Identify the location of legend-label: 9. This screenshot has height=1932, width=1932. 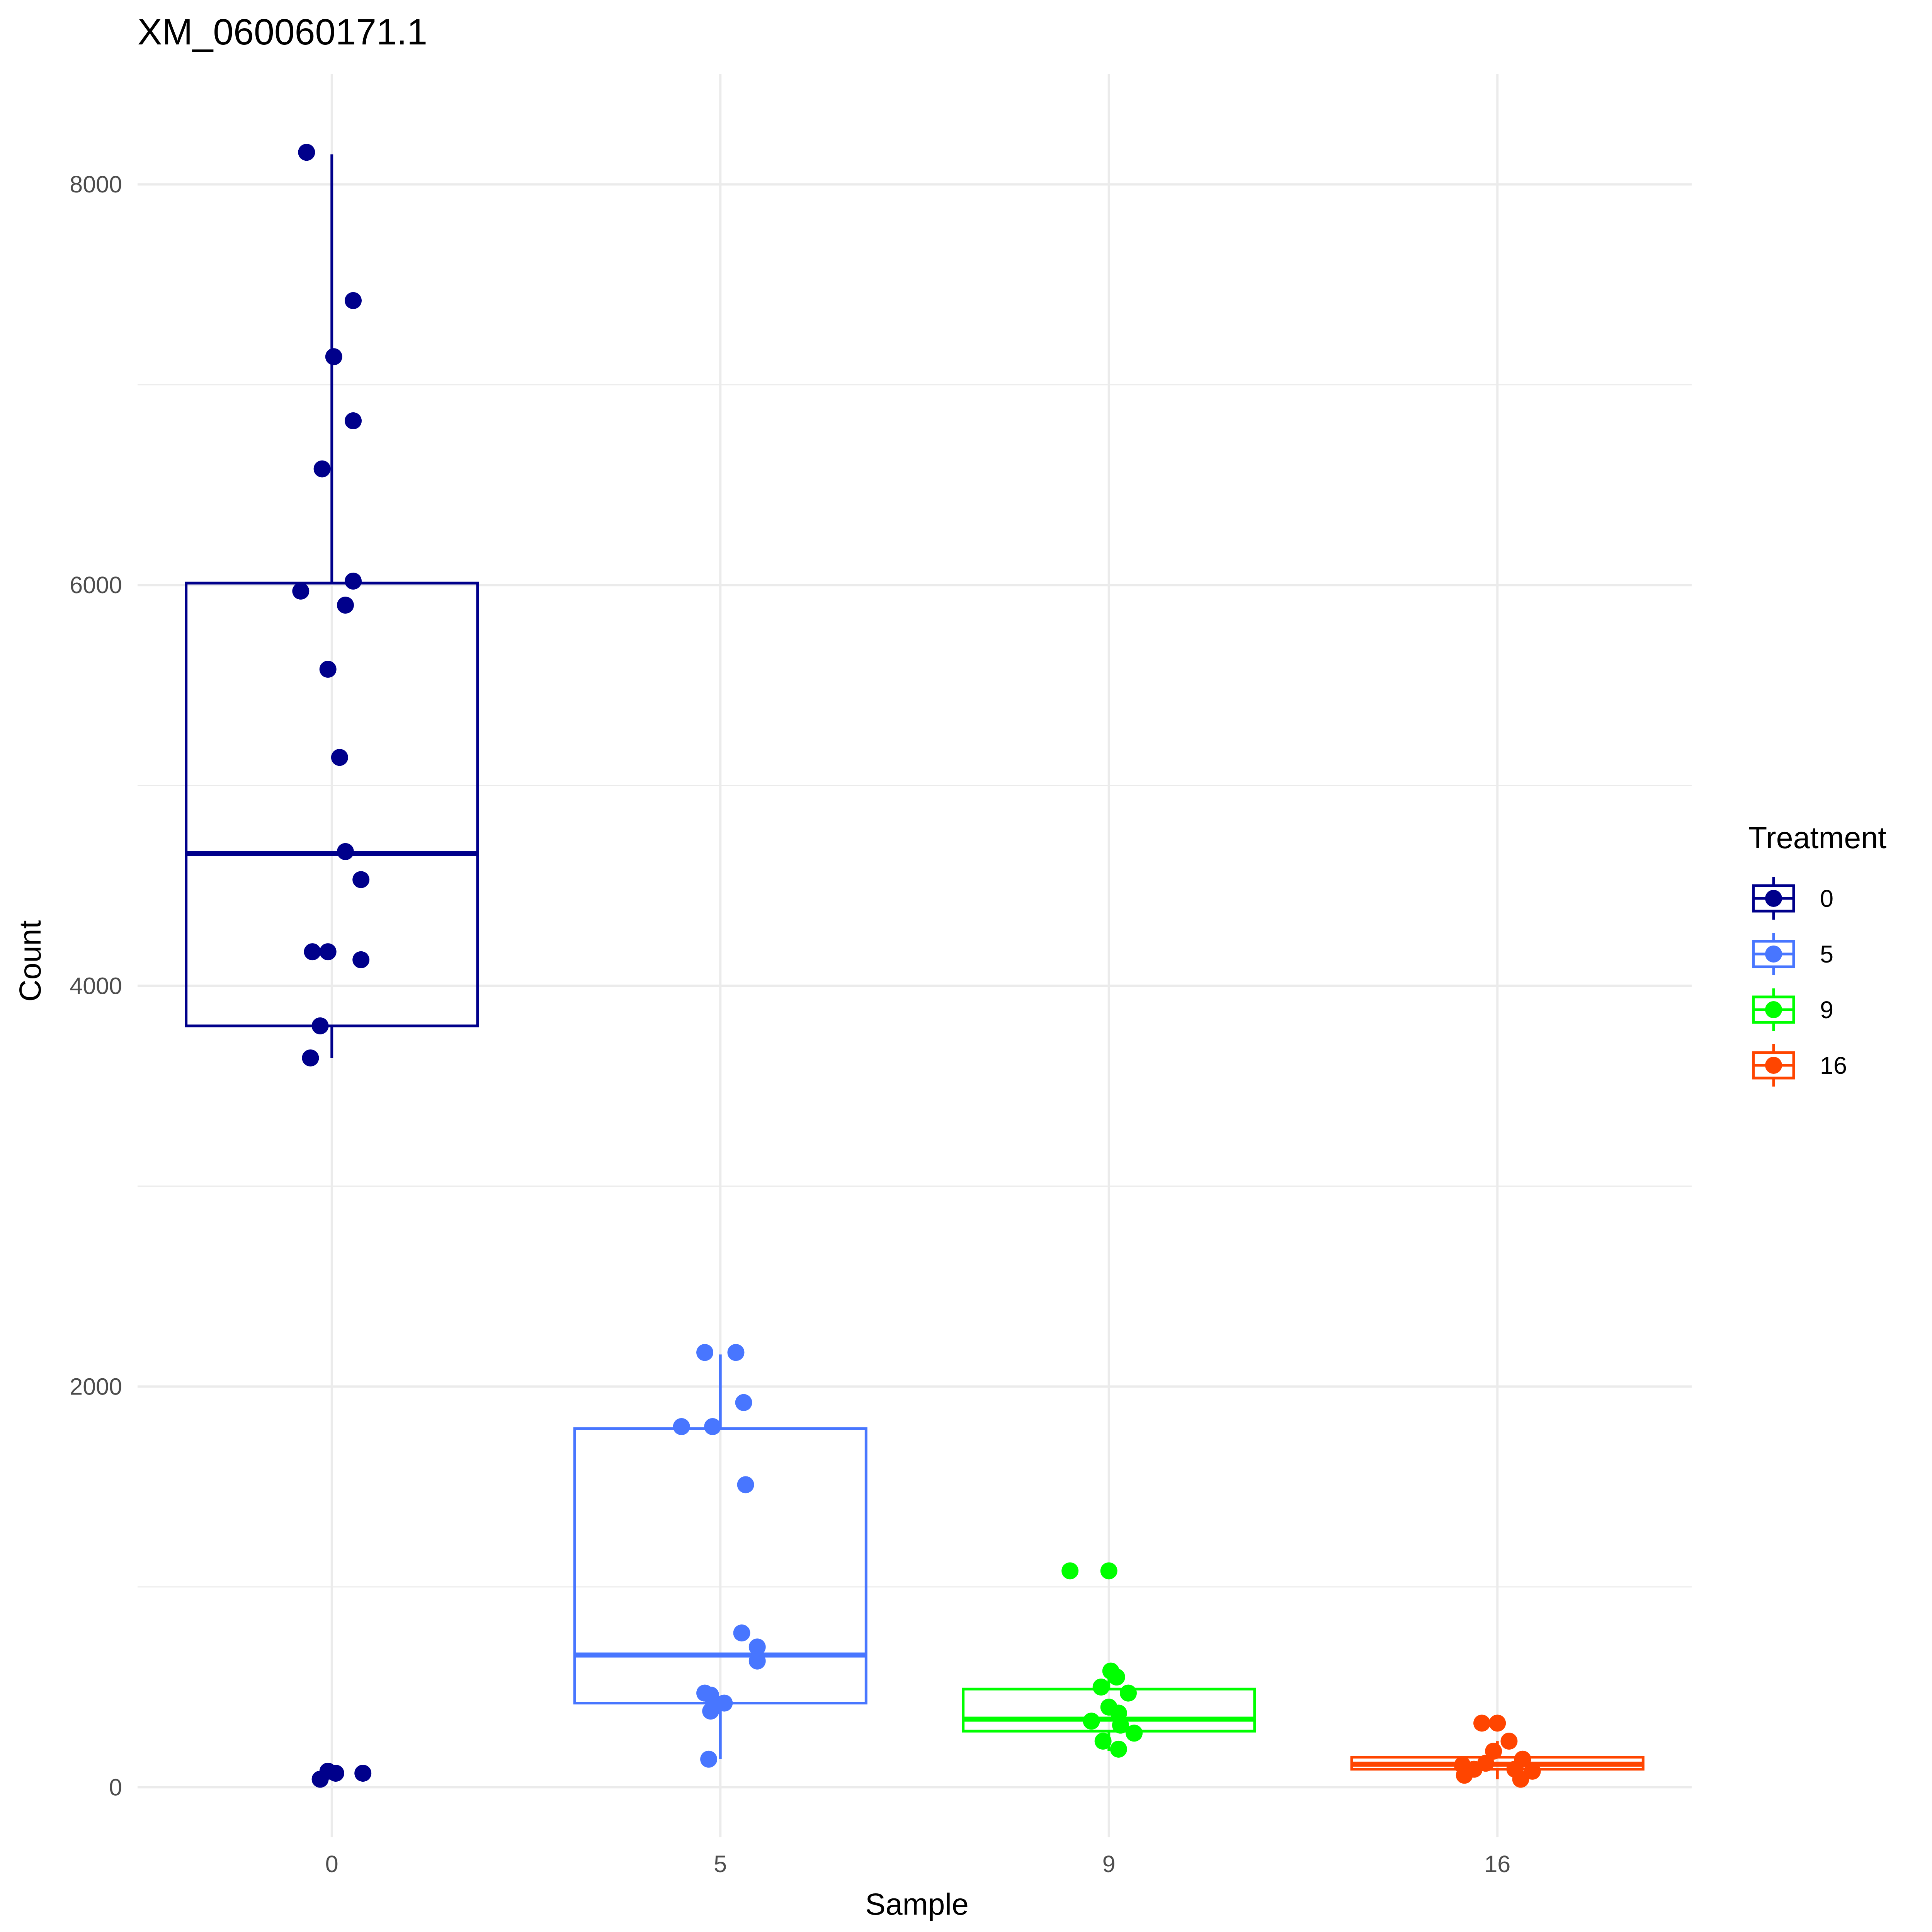
(1827, 1011).